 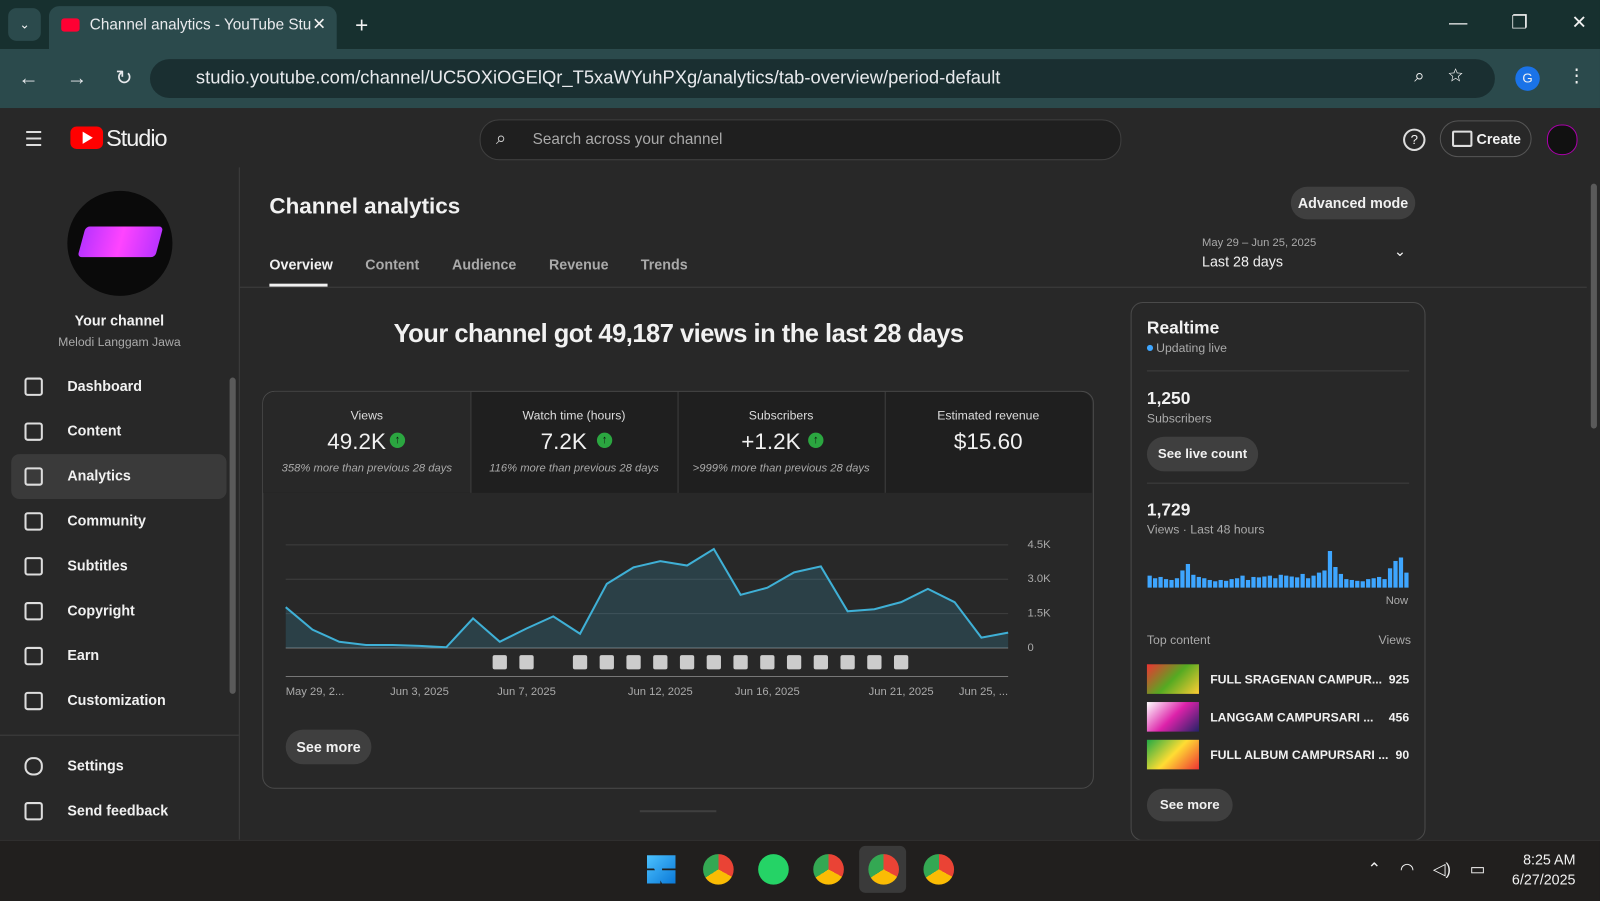 I want to click on views-label: Views · Last 48 hours, so click(x=1205, y=529).